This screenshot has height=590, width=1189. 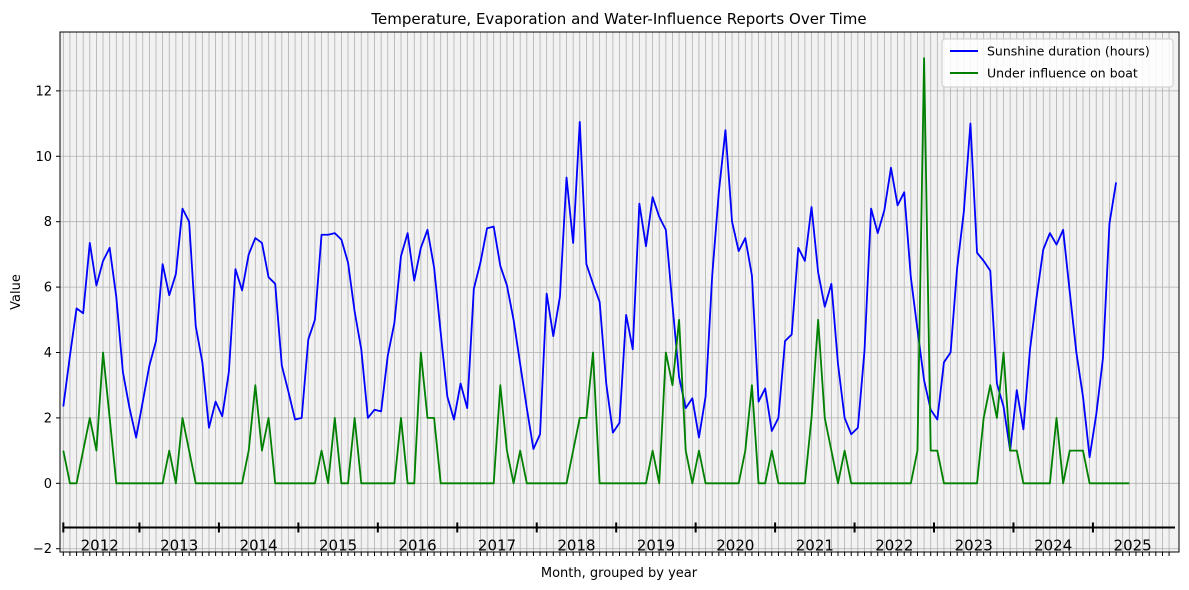 What do you see at coordinates (735, 545) in the screenshot?
I see `year-label: 2020` at bounding box center [735, 545].